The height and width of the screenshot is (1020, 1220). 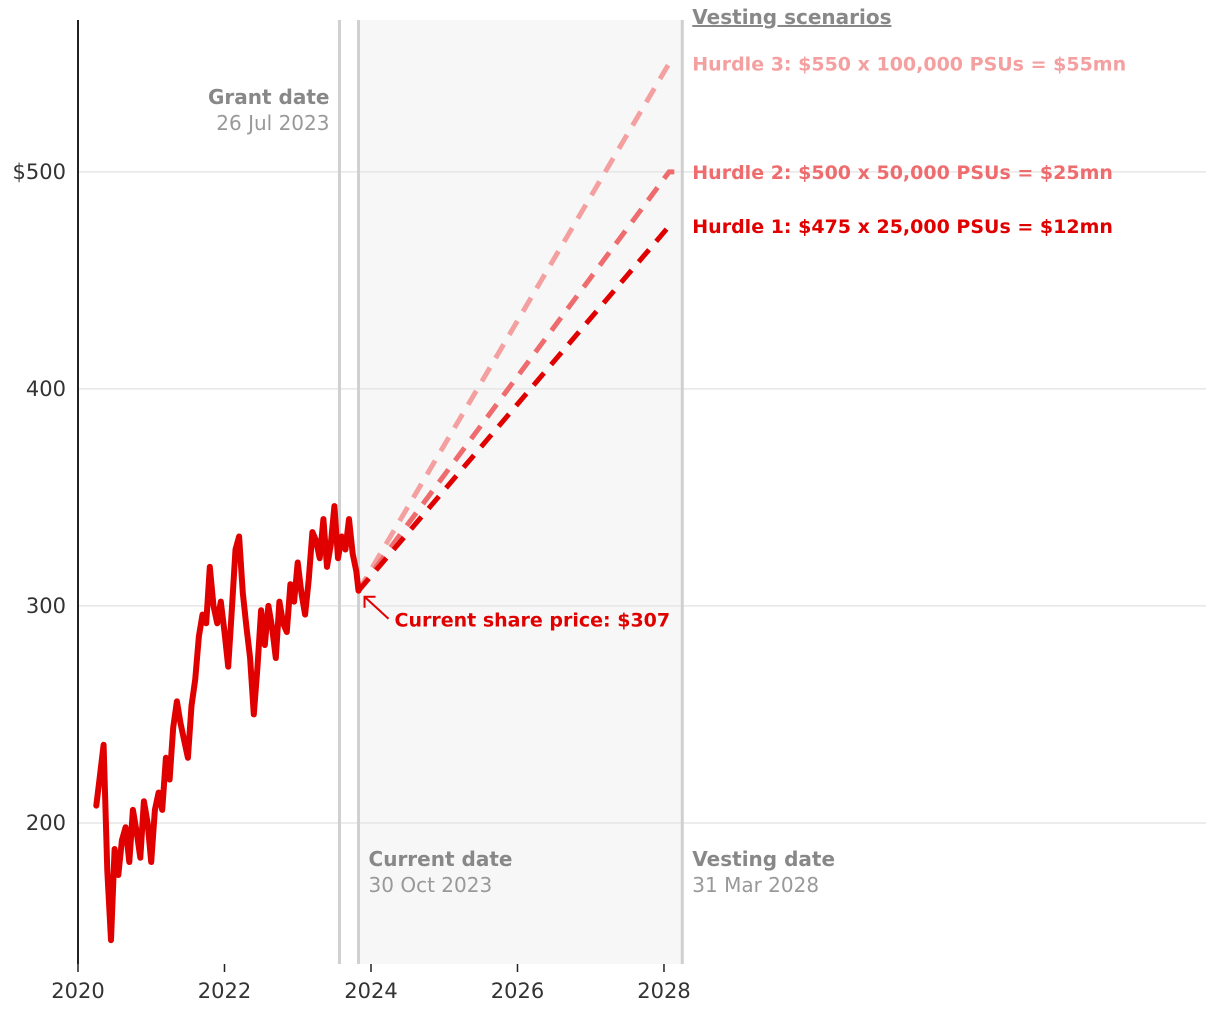 I want to click on y-tick-label-400: 400, so click(x=46, y=389).